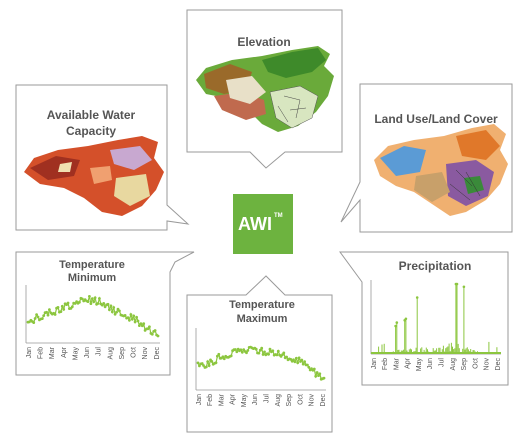  What do you see at coordinates (435, 266) in the screenshot?
I see `precip-title: Precipitation` at bounding box center [435, 266].